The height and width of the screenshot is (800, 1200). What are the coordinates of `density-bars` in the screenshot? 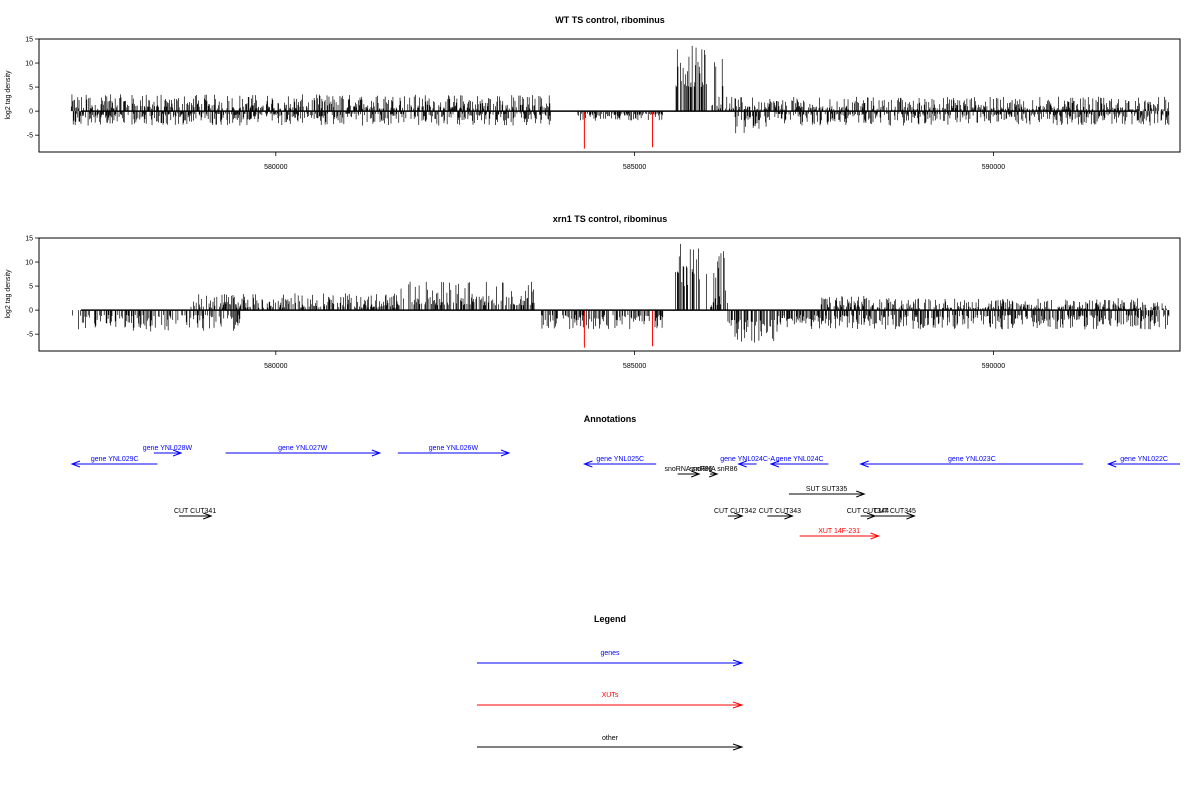 It's located at (621, 293).